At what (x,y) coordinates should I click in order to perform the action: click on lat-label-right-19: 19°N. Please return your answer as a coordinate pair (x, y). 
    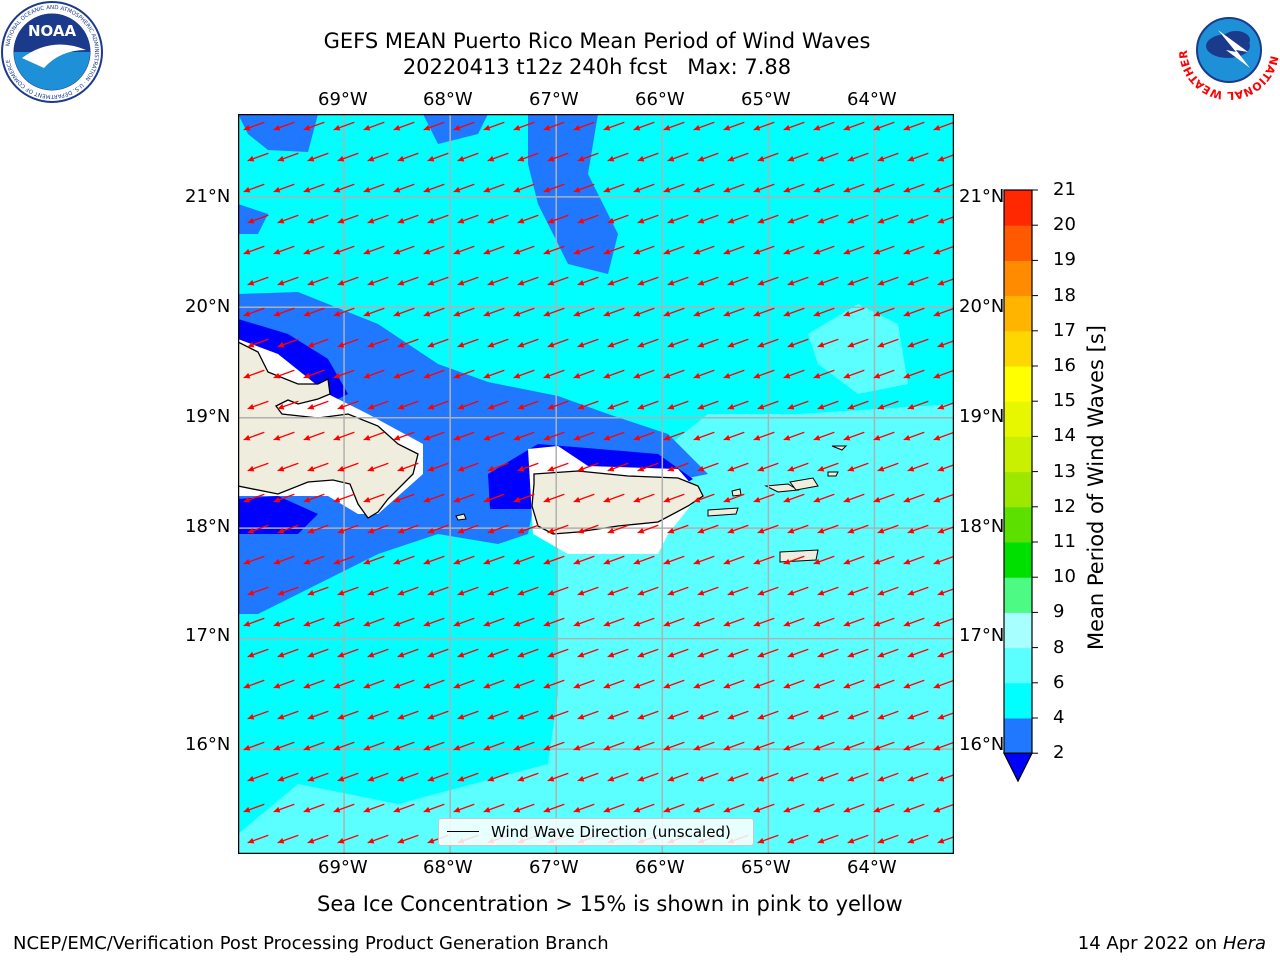
    Looking at the image, I should click on (982, 416).